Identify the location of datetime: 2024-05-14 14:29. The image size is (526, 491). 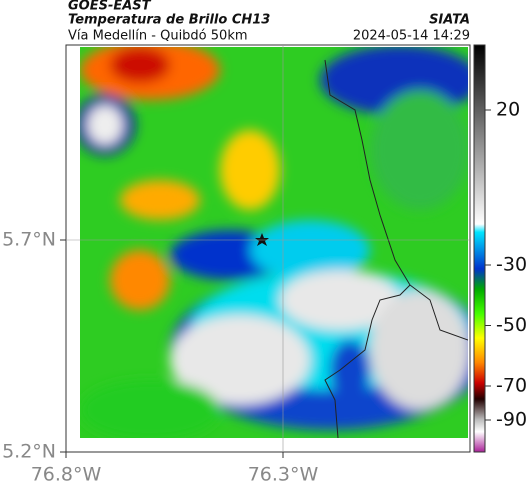
(411, 36).